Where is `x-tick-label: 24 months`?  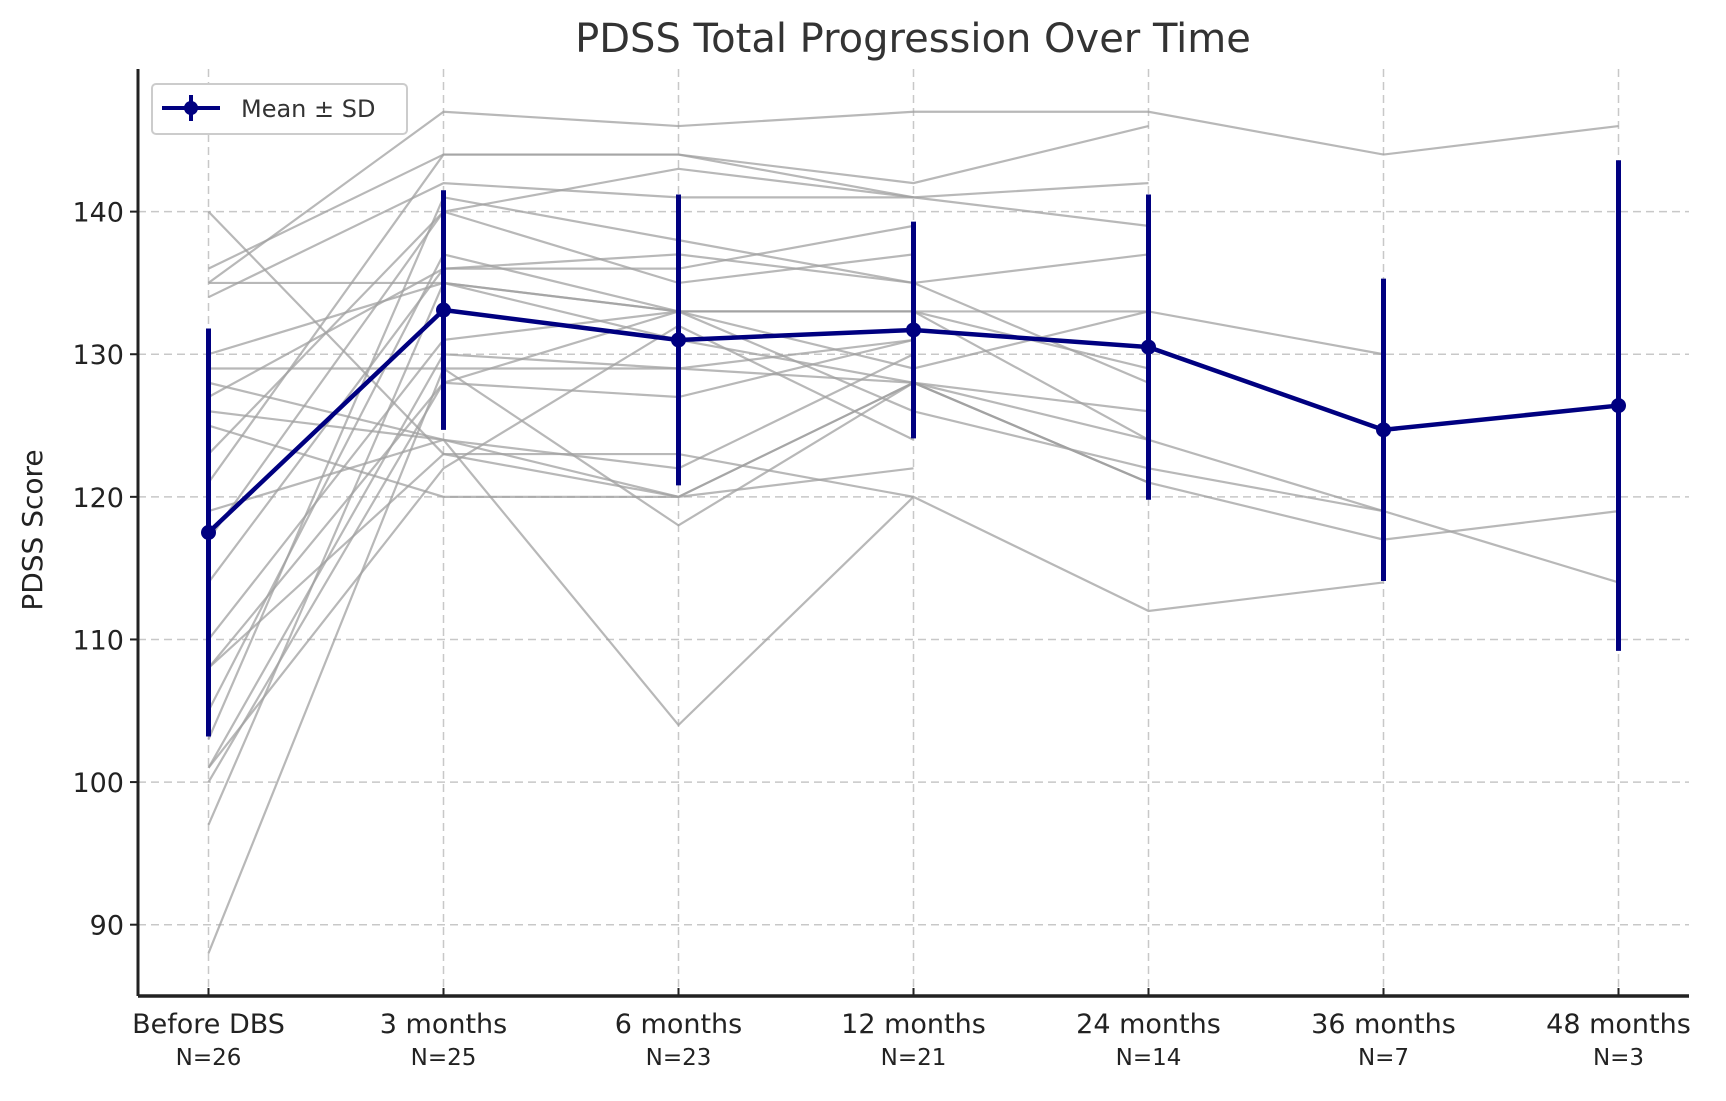
x-tick-label: 24 months is located at coordinates (1148, 1024).